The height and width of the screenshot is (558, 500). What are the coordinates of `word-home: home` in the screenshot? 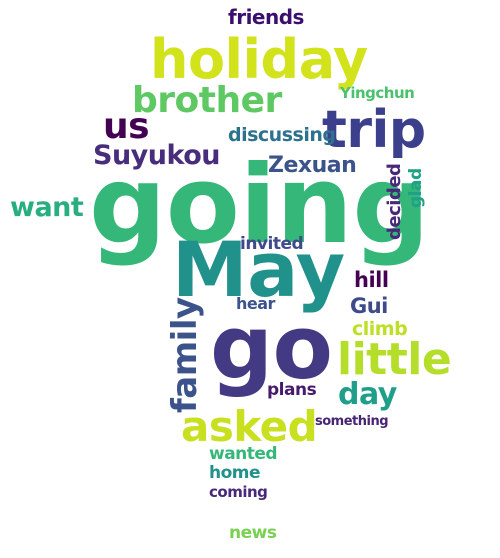 It's located at (235, 473).